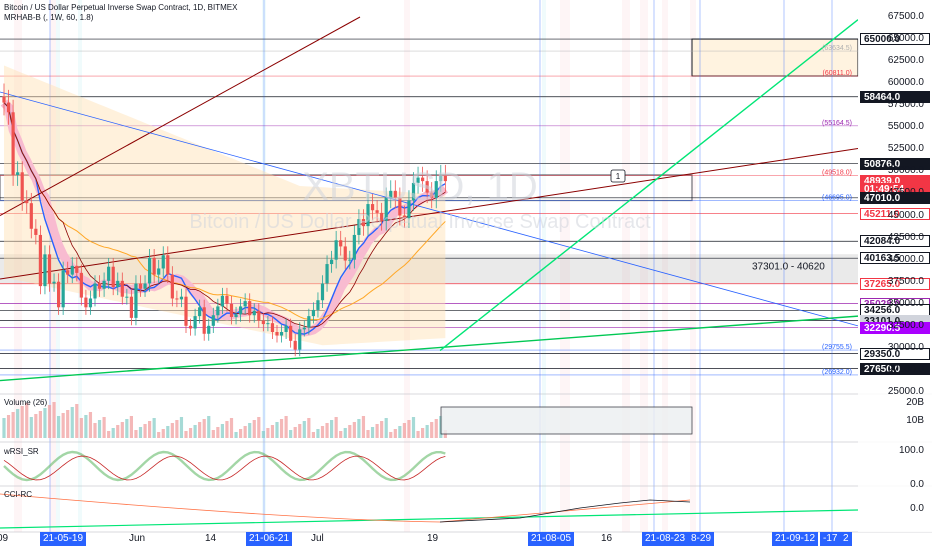 The image size is (932, 550). Describe the element at coordinates (346, 188) in the screenshot. I see `consolidation-box` at that location.